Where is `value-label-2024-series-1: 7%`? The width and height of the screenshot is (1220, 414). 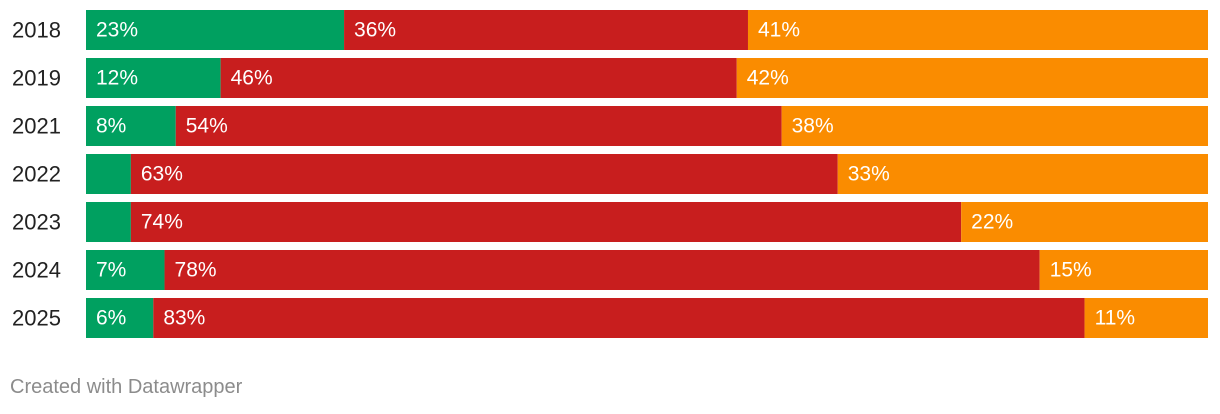
value-label-2024-series-1: 7% is located at coordinates (111, 270).